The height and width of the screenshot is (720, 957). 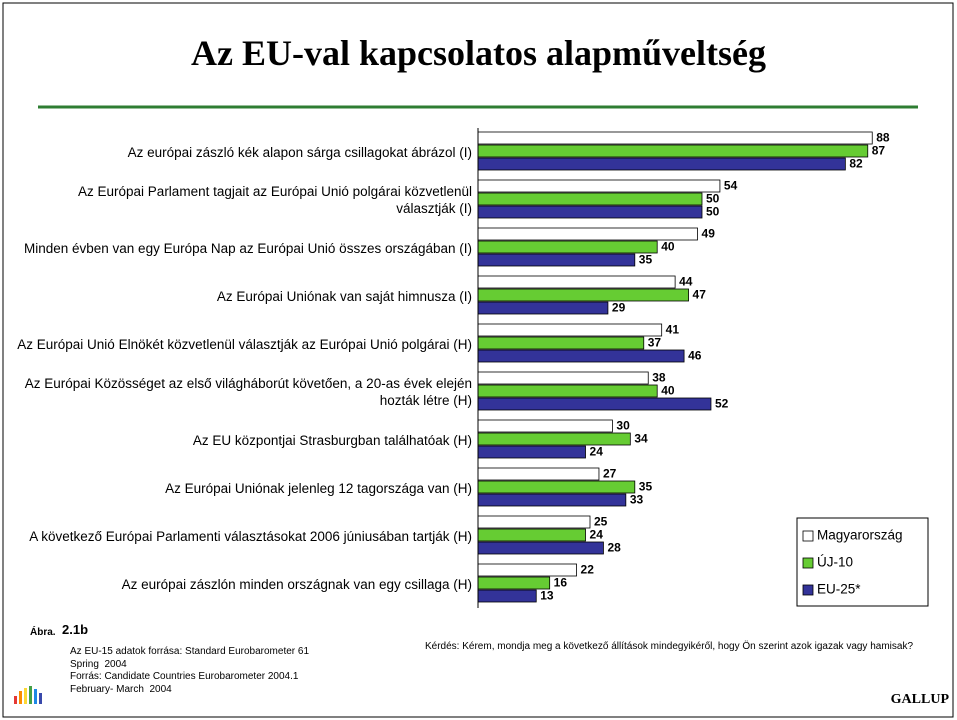 I want to click on figure-label: Ábra., so click(x=43, y=632).